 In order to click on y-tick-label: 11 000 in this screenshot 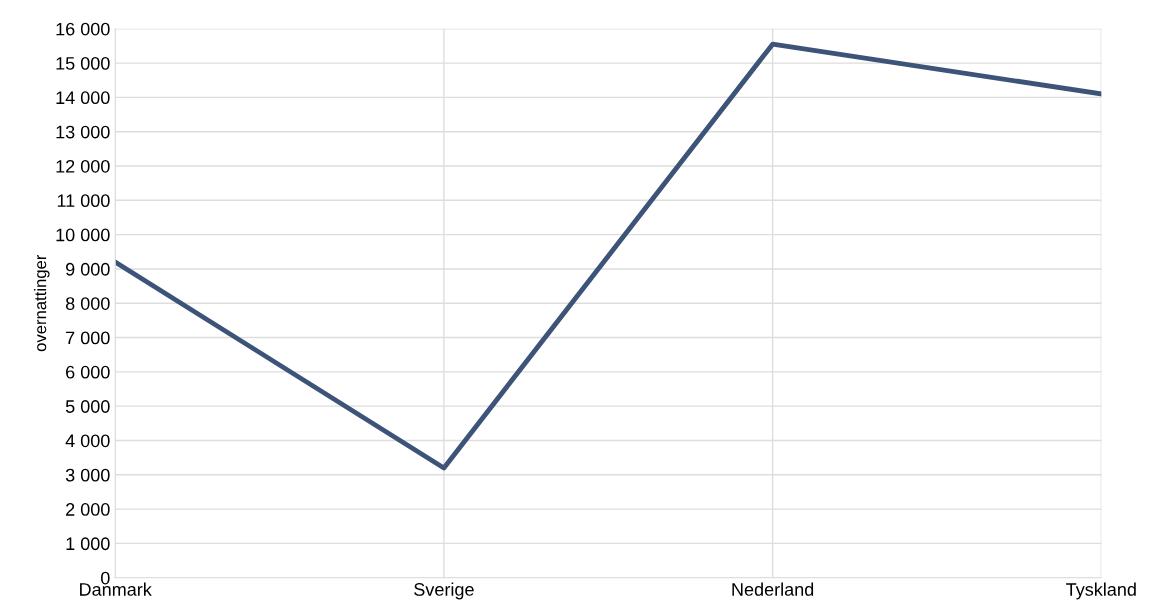, I will do `click(83, 201)`.